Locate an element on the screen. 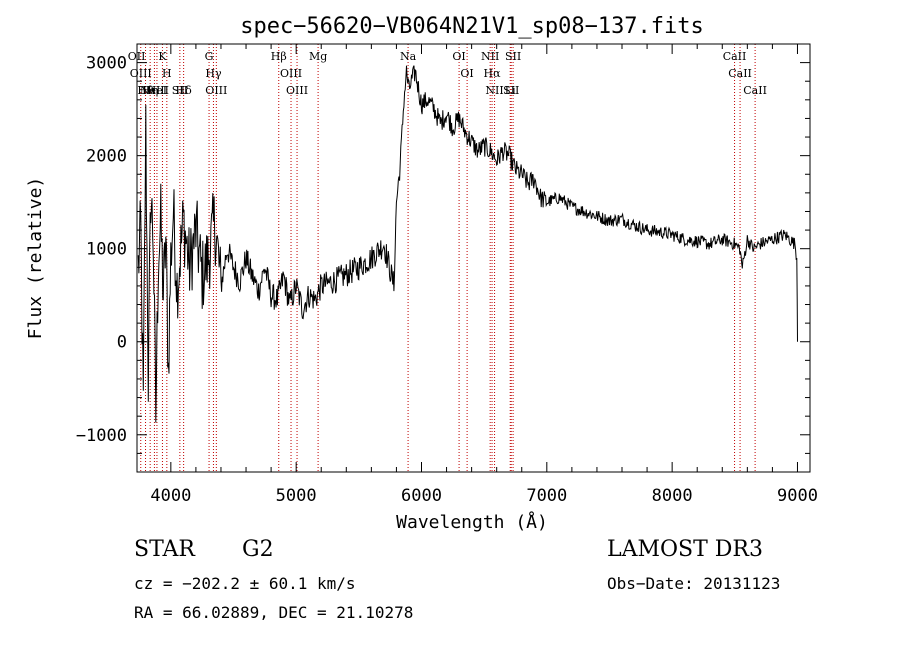 This screenshot has height=649, width=900. spectral-line-label: Li is located at coordinates (510, 90).